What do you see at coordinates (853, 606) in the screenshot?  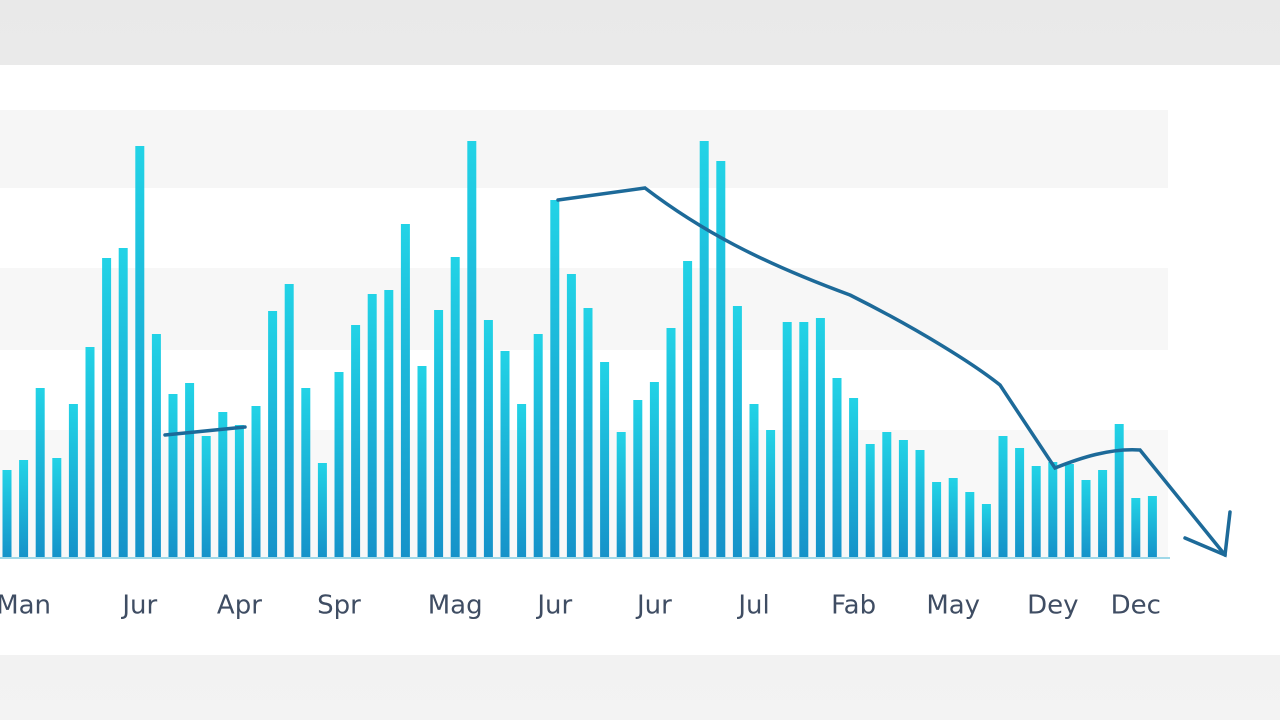 I see `x-tick-label: Fab` at bounding box center [853, 606].